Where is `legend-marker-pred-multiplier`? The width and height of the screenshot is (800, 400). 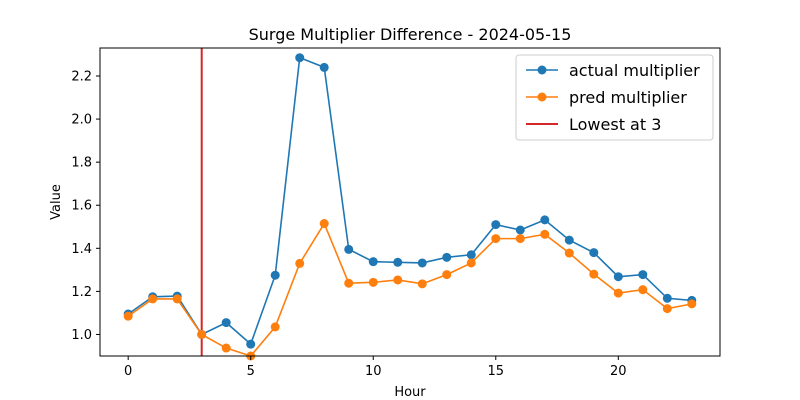 legend-marker-pred-multiplier is located at coordinates (542, 97).